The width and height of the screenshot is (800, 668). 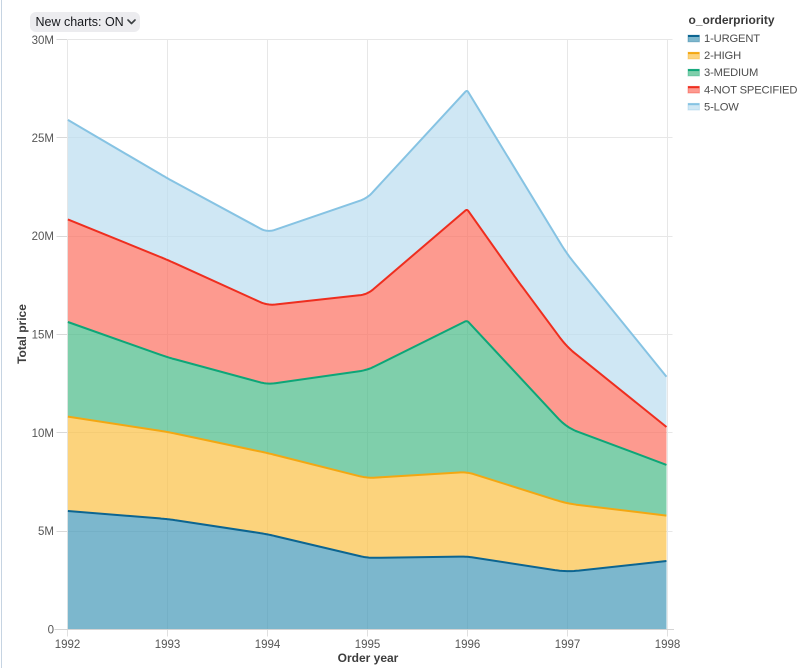 I want to click on svg-text: Order year, so click(x=368, y=658).